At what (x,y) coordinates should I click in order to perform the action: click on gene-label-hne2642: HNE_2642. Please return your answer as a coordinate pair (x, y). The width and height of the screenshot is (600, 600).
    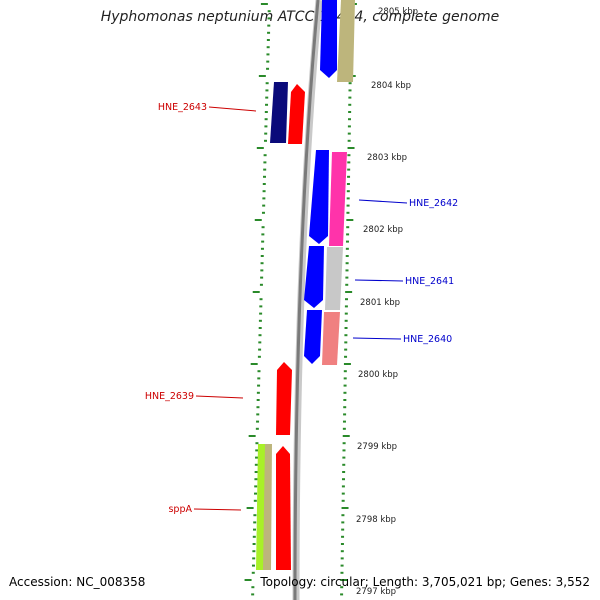
    Looking at the image, I should click on (433, 203).